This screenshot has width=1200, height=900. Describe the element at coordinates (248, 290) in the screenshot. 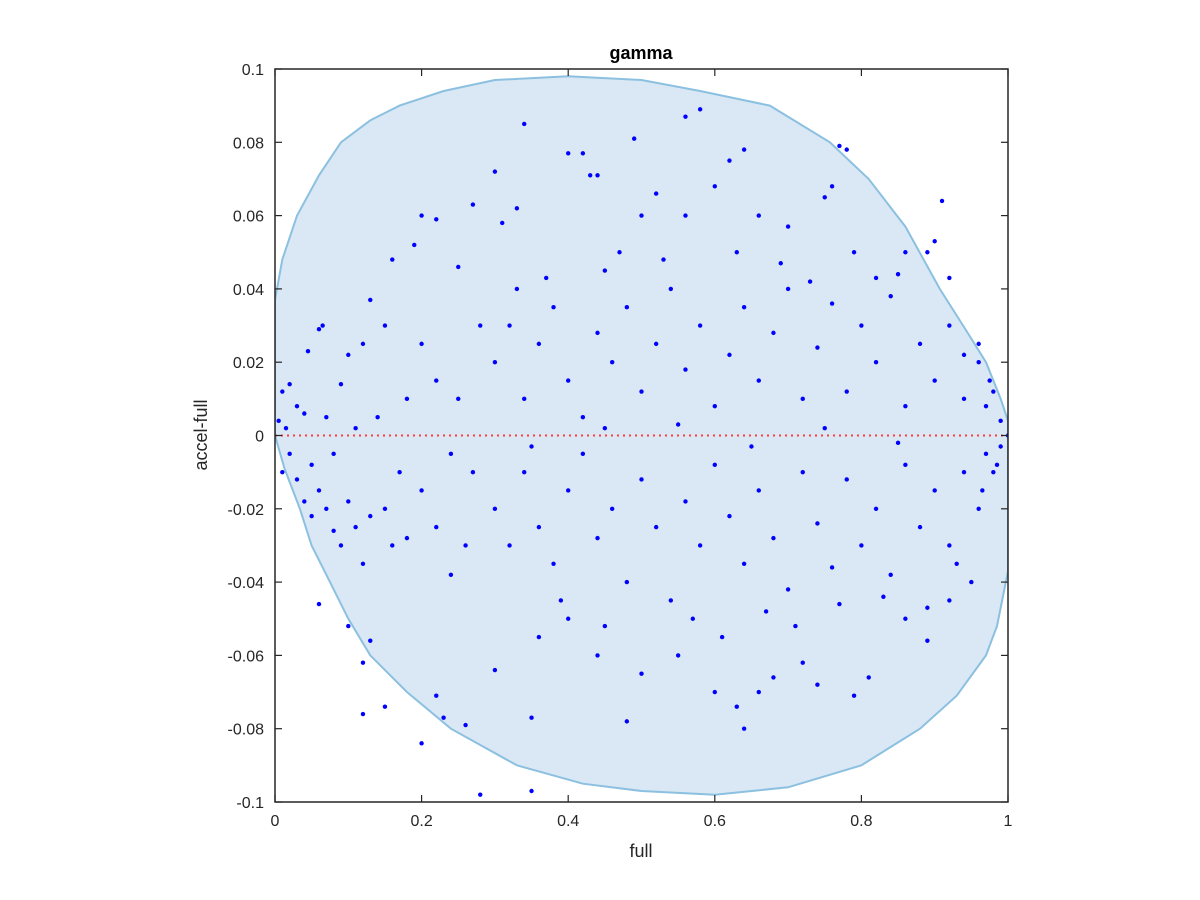

I see `y-tick-label: 0.04` at that location.